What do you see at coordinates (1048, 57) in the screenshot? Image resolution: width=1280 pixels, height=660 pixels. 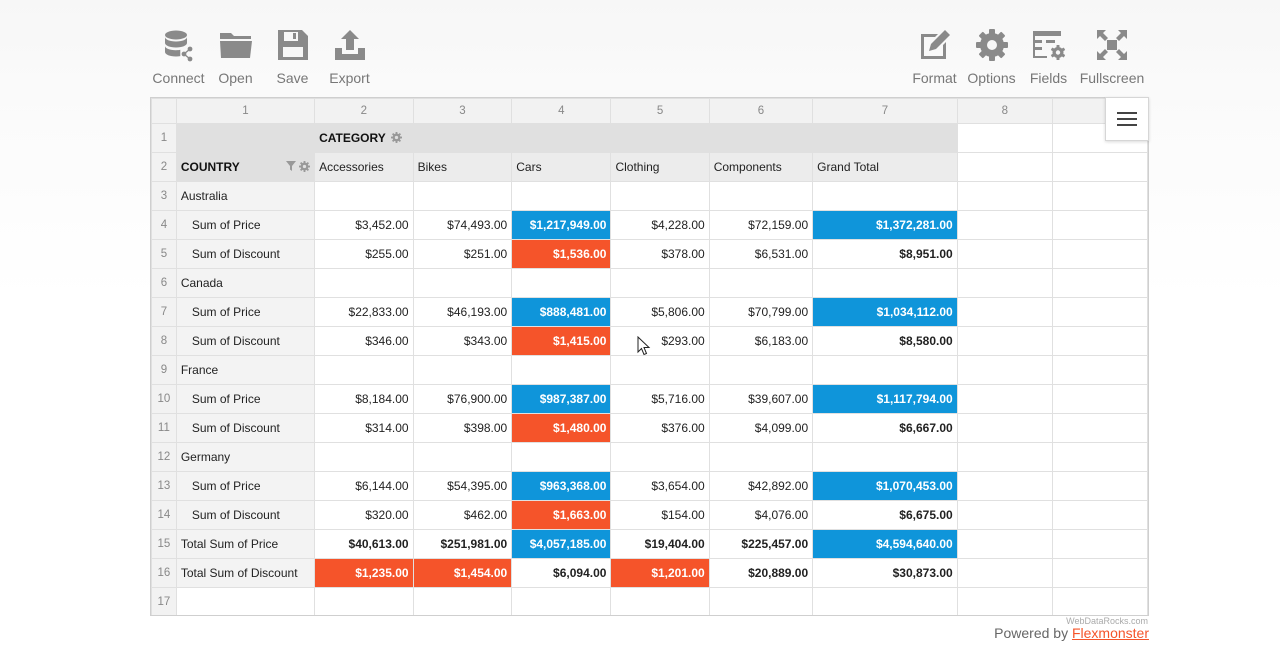 I see `fields-button: Fields` at bounding box center [1048, 57].